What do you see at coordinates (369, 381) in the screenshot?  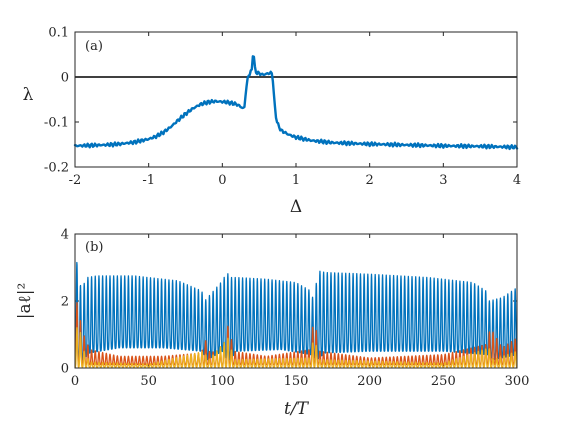 I see `panel-b-xtick-label: 200` at bounding box center [369, 381].